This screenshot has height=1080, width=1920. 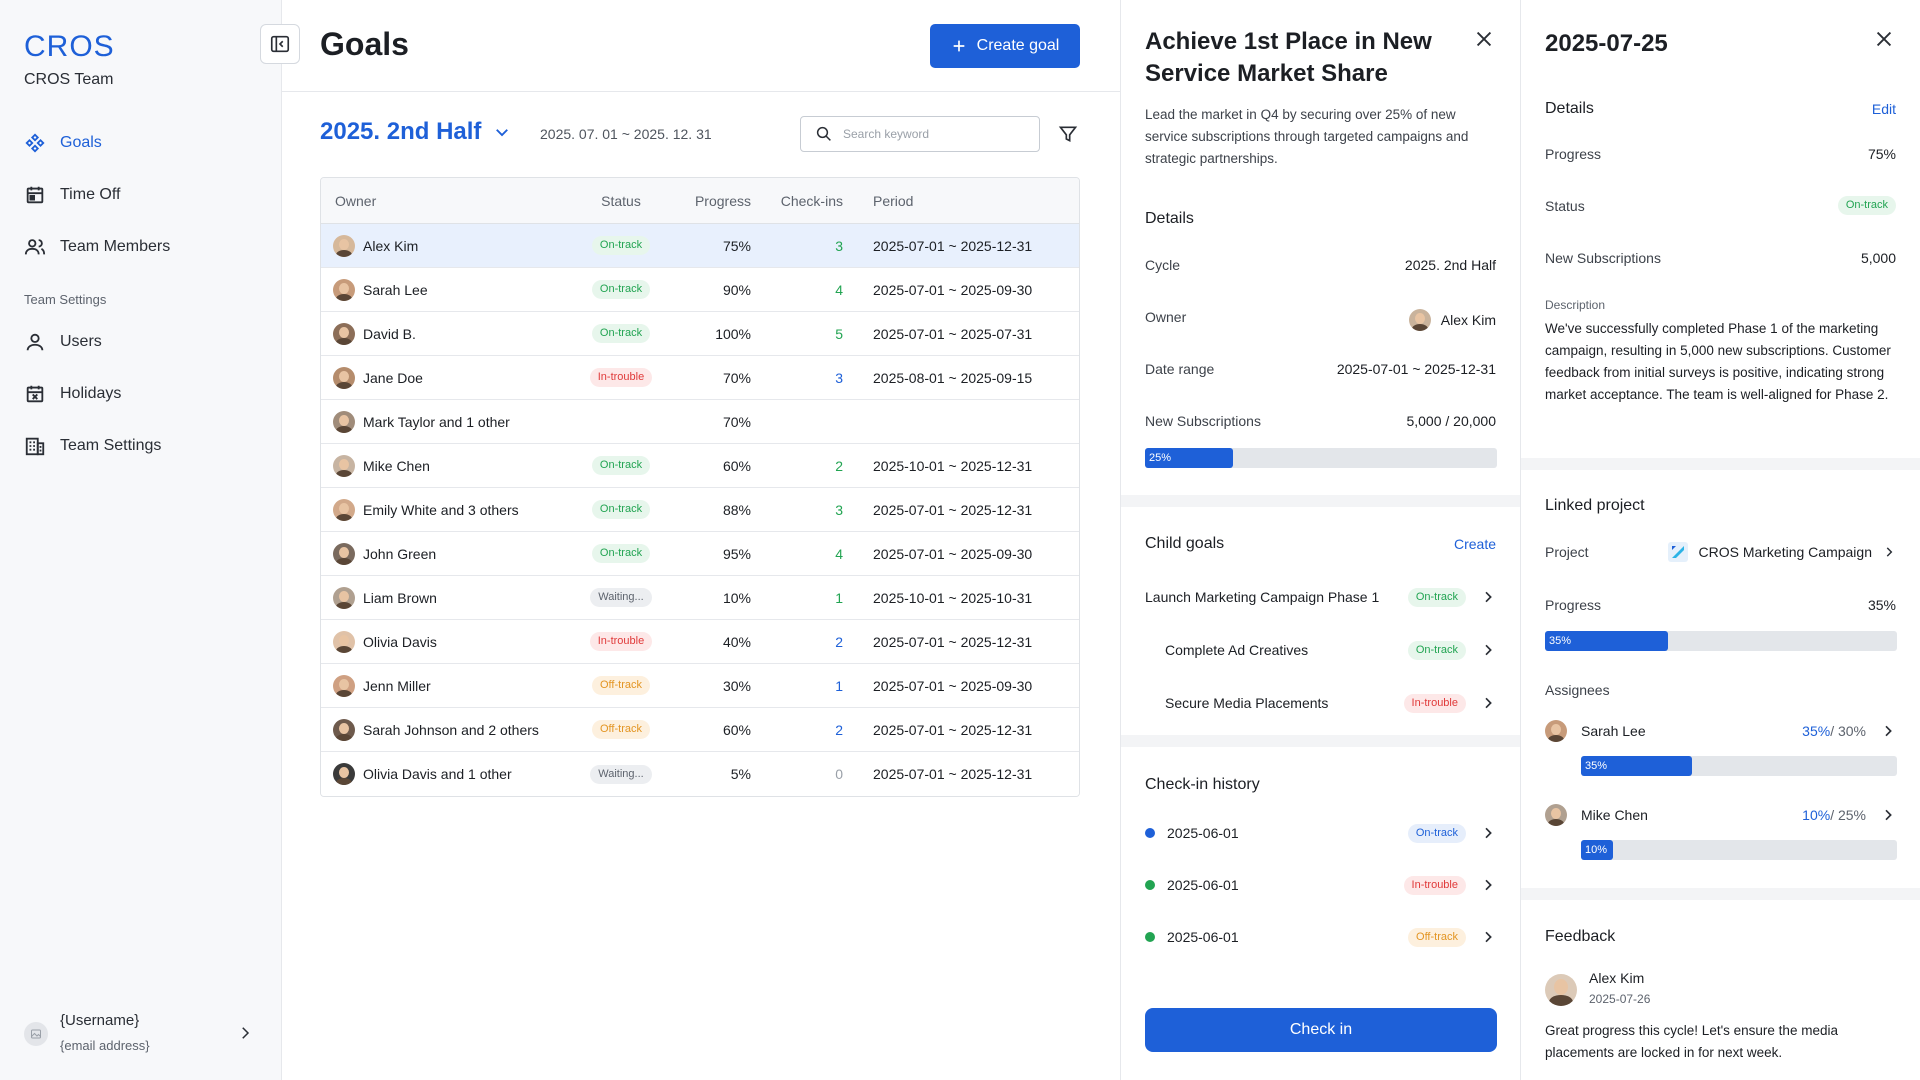 What do you see at coordinates (1150, 937) in the screenshot?
I see `status-dot` at bounding box center [1150, 937].